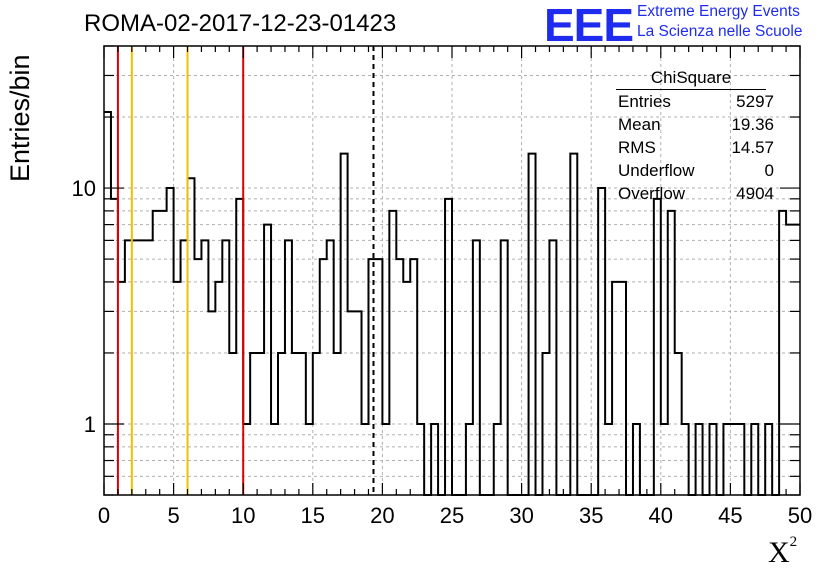  I want to click on stats-label: Mean, so click(639, 124).